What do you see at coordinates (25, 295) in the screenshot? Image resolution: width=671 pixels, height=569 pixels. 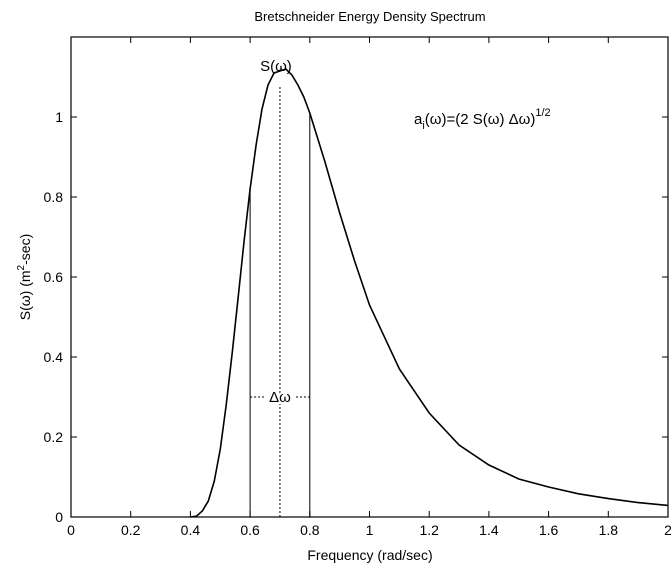 I see `y-axis-label-pre: S(ω) (m` at bounding box center [25, 295].